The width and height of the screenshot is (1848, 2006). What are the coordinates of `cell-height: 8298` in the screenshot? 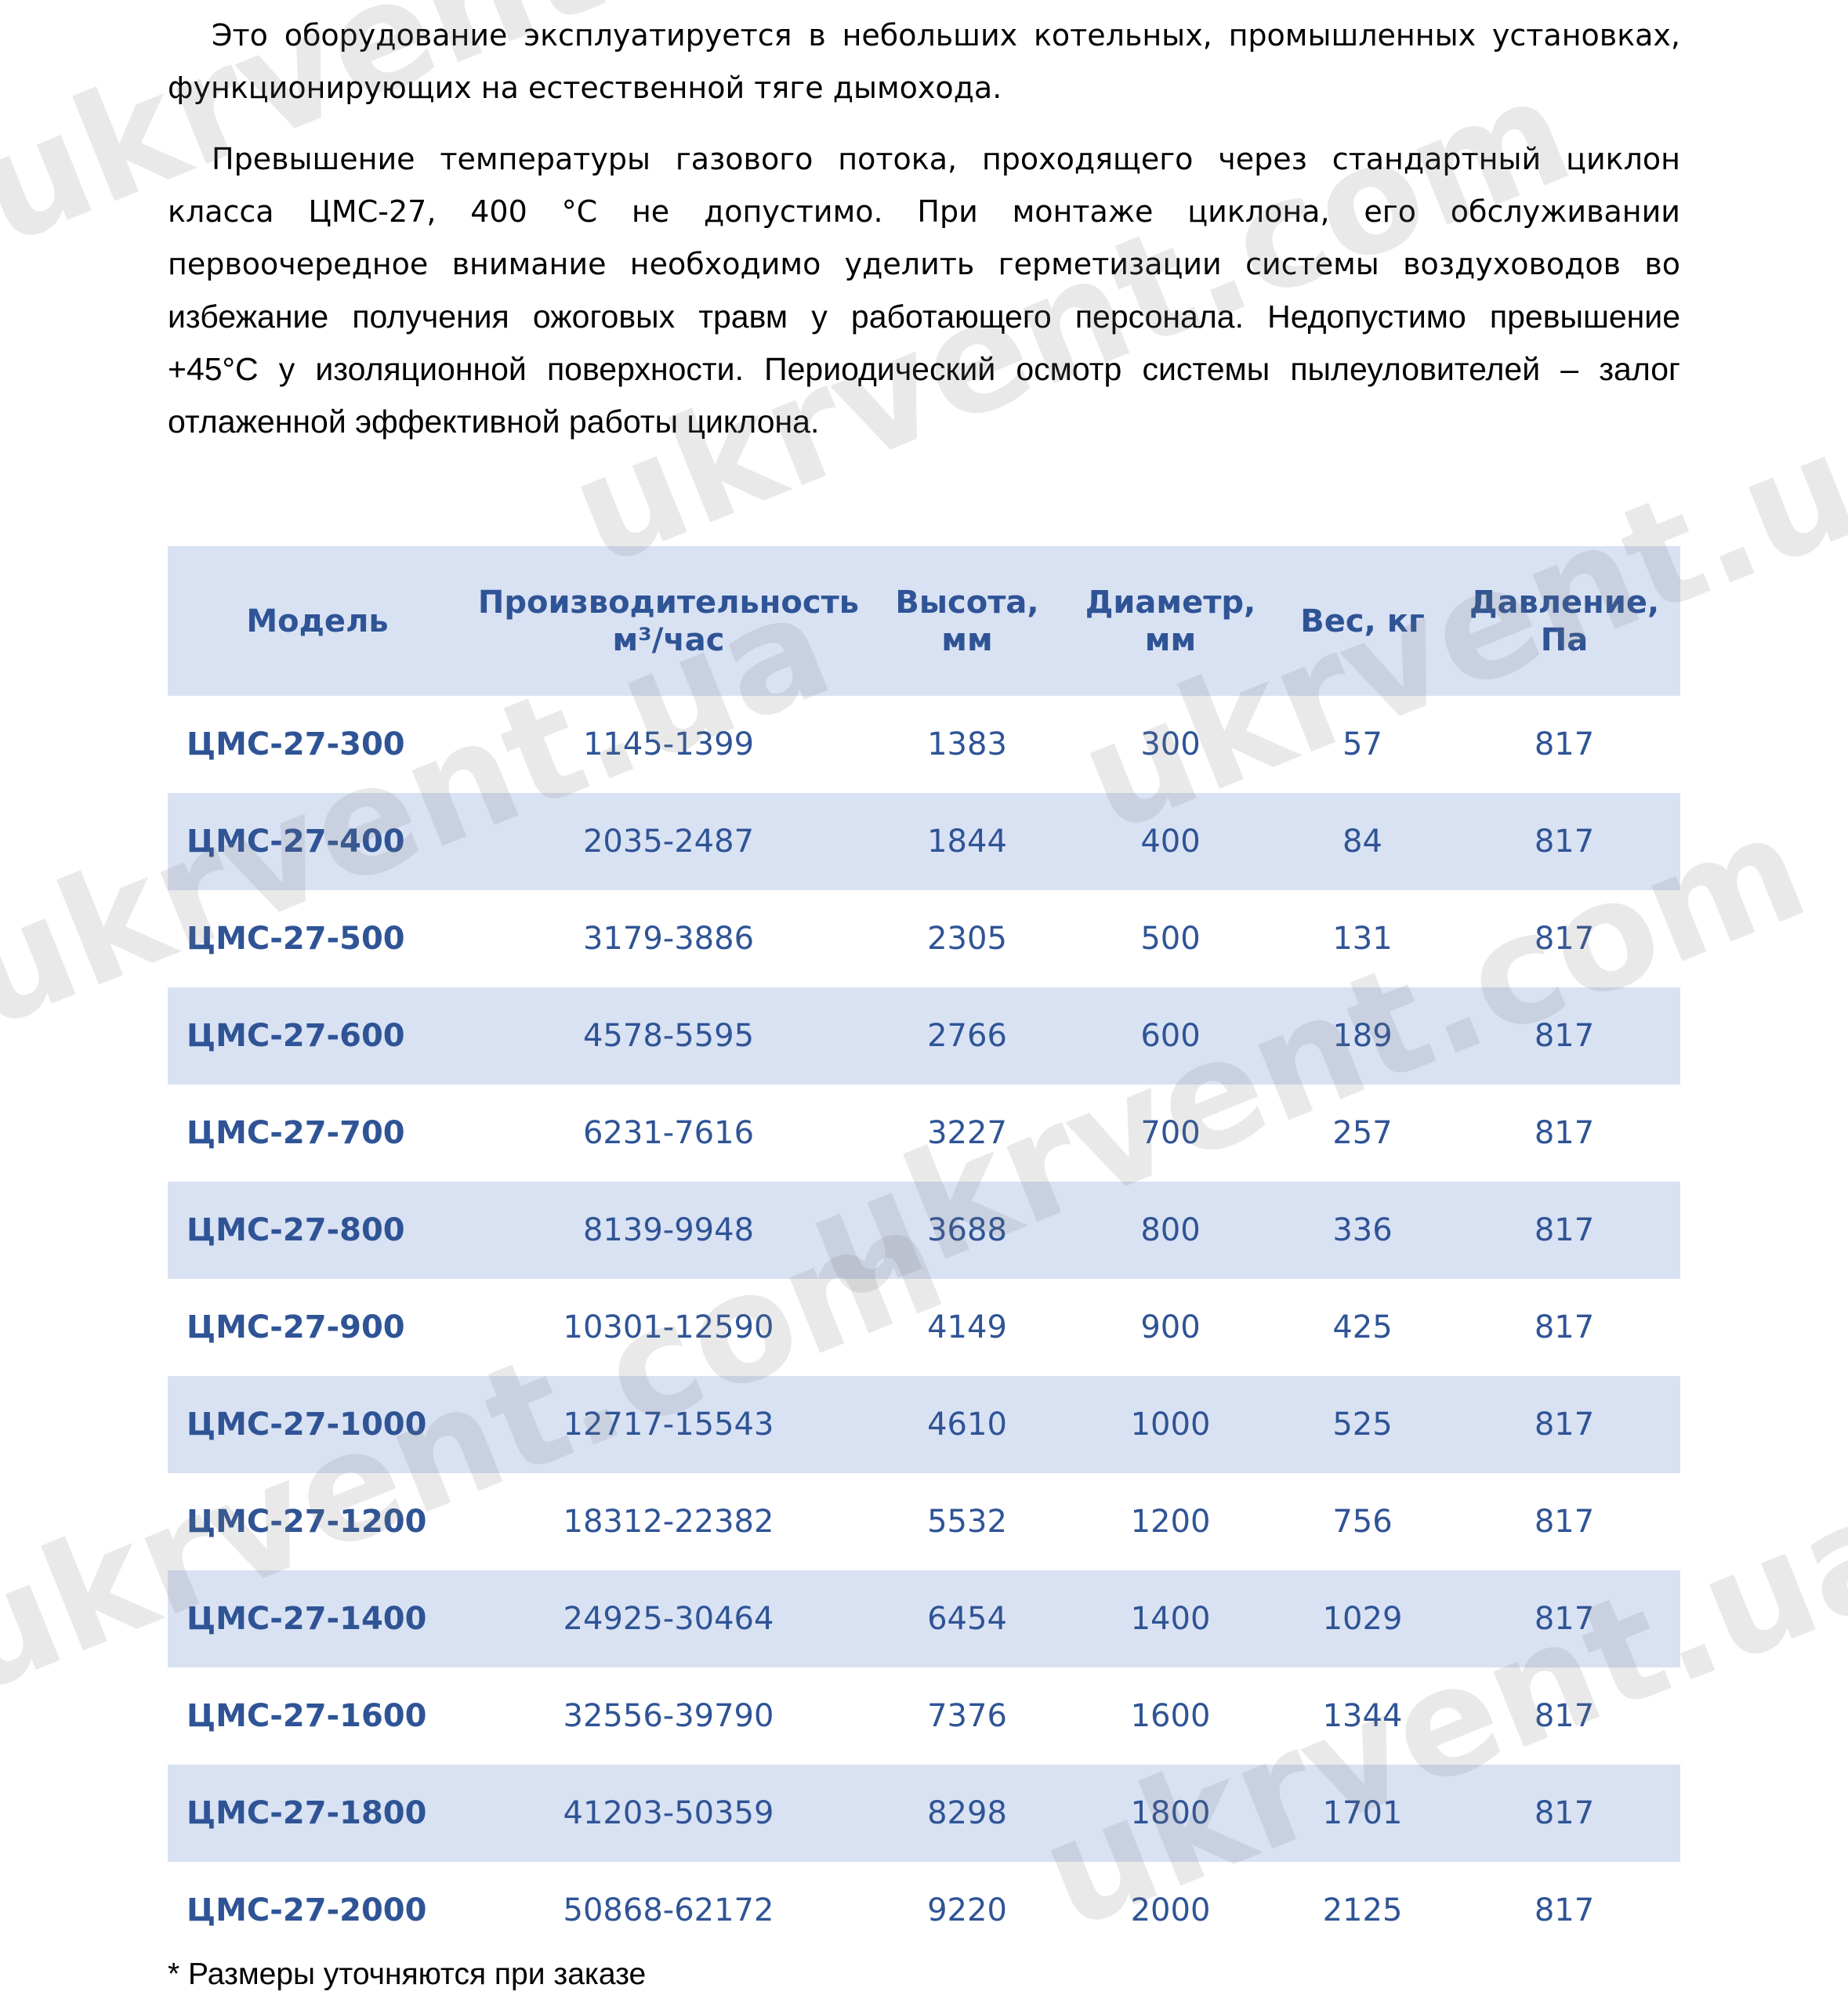 It's located at (967, 1813).